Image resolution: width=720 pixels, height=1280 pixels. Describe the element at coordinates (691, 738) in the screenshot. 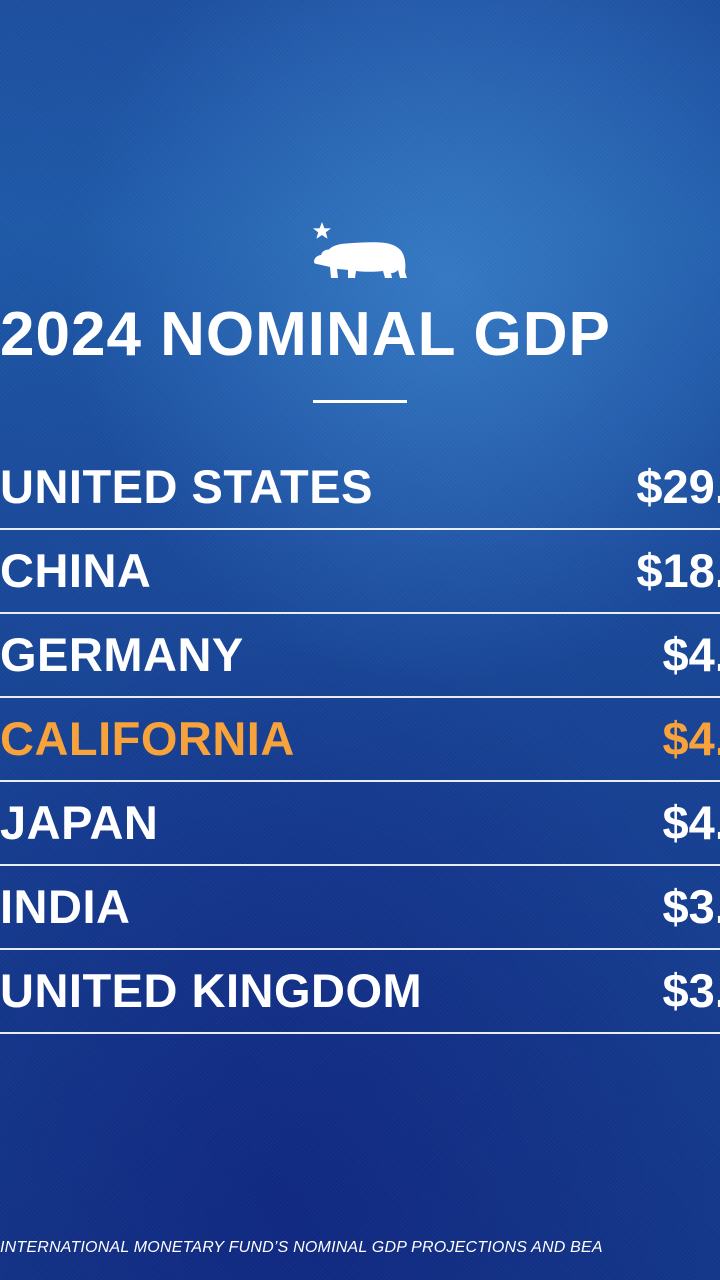

I see `gdp-value: $4.1` at that location.